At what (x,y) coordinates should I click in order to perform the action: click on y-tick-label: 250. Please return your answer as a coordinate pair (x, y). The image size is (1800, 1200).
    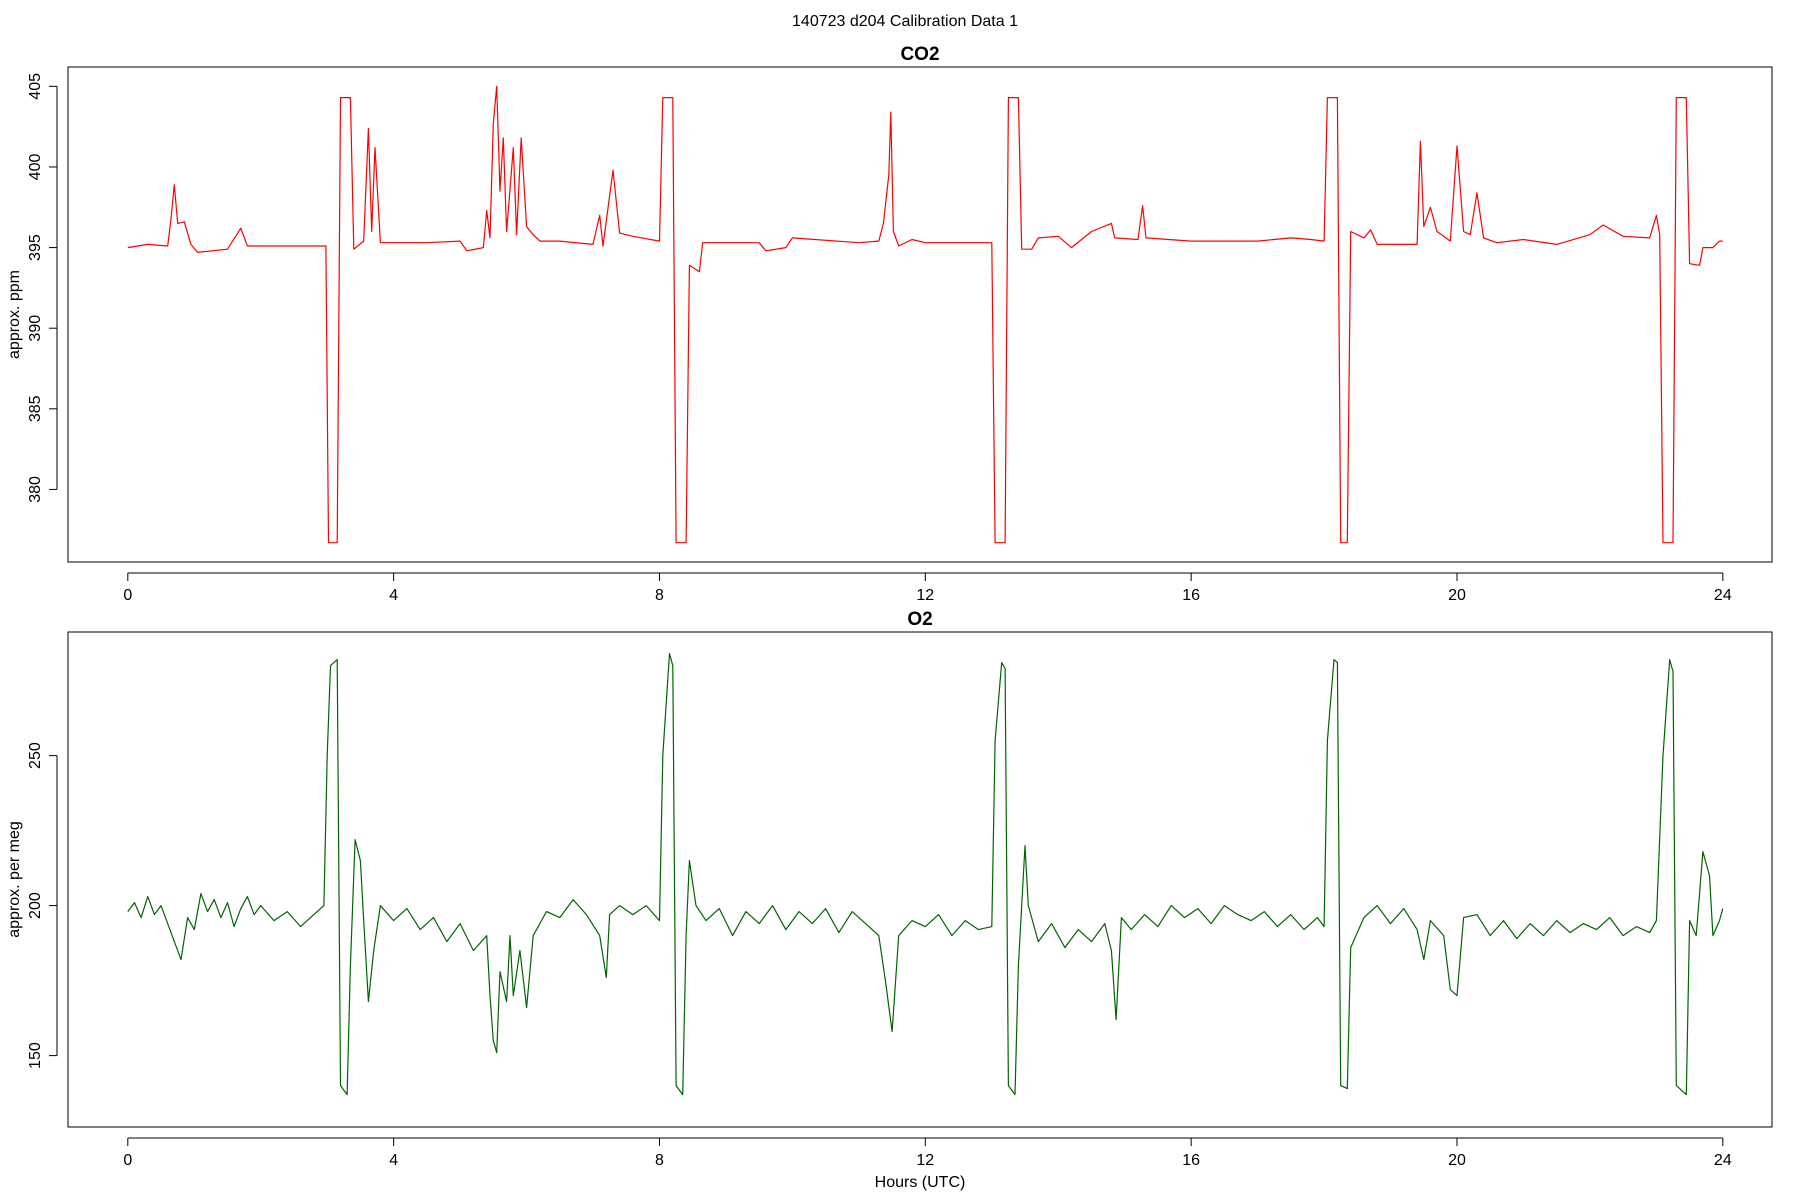
    Looking at the image, I should click on (35, 755).